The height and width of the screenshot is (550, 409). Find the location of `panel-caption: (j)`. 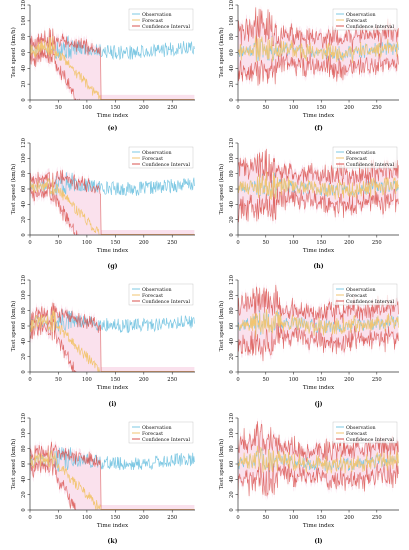

panel-caption: (j) is located at coordinates (318, 404).